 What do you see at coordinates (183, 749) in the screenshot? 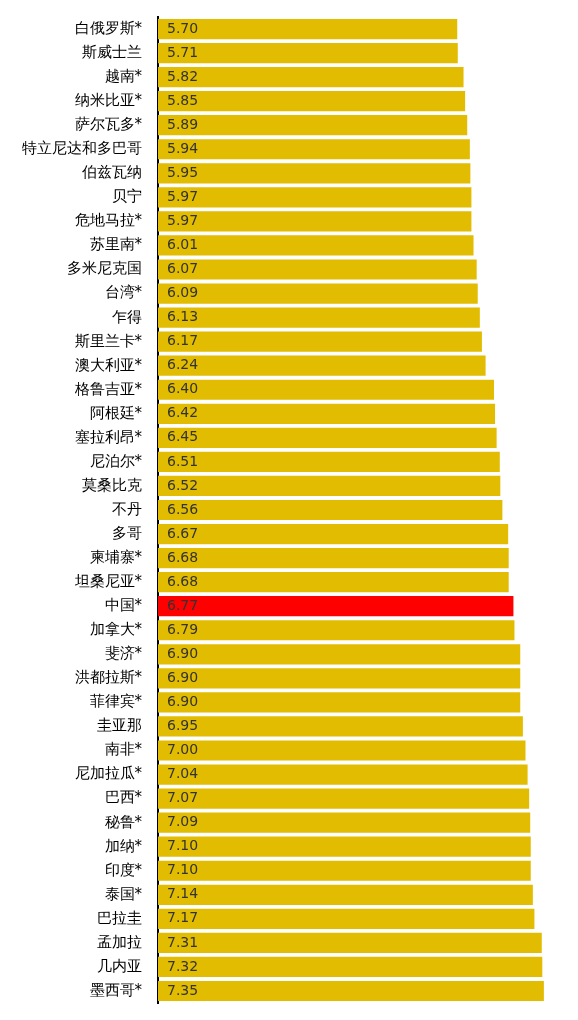
I see `data-label: 7.00` at bounding box center [183, 749].